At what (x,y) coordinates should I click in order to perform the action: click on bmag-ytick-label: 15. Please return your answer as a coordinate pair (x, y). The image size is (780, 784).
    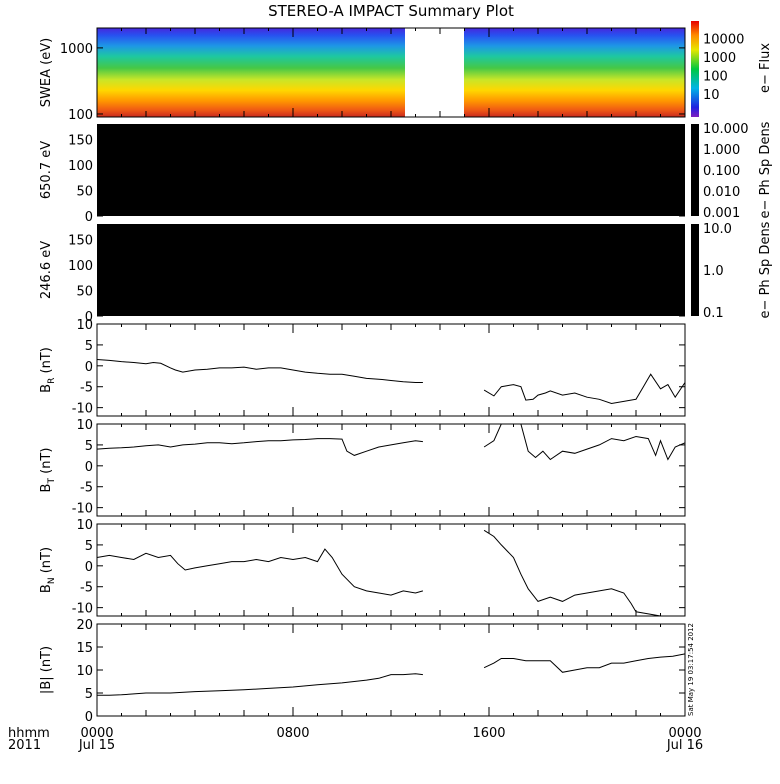
    Looking at the image, I should click on (84, 648).